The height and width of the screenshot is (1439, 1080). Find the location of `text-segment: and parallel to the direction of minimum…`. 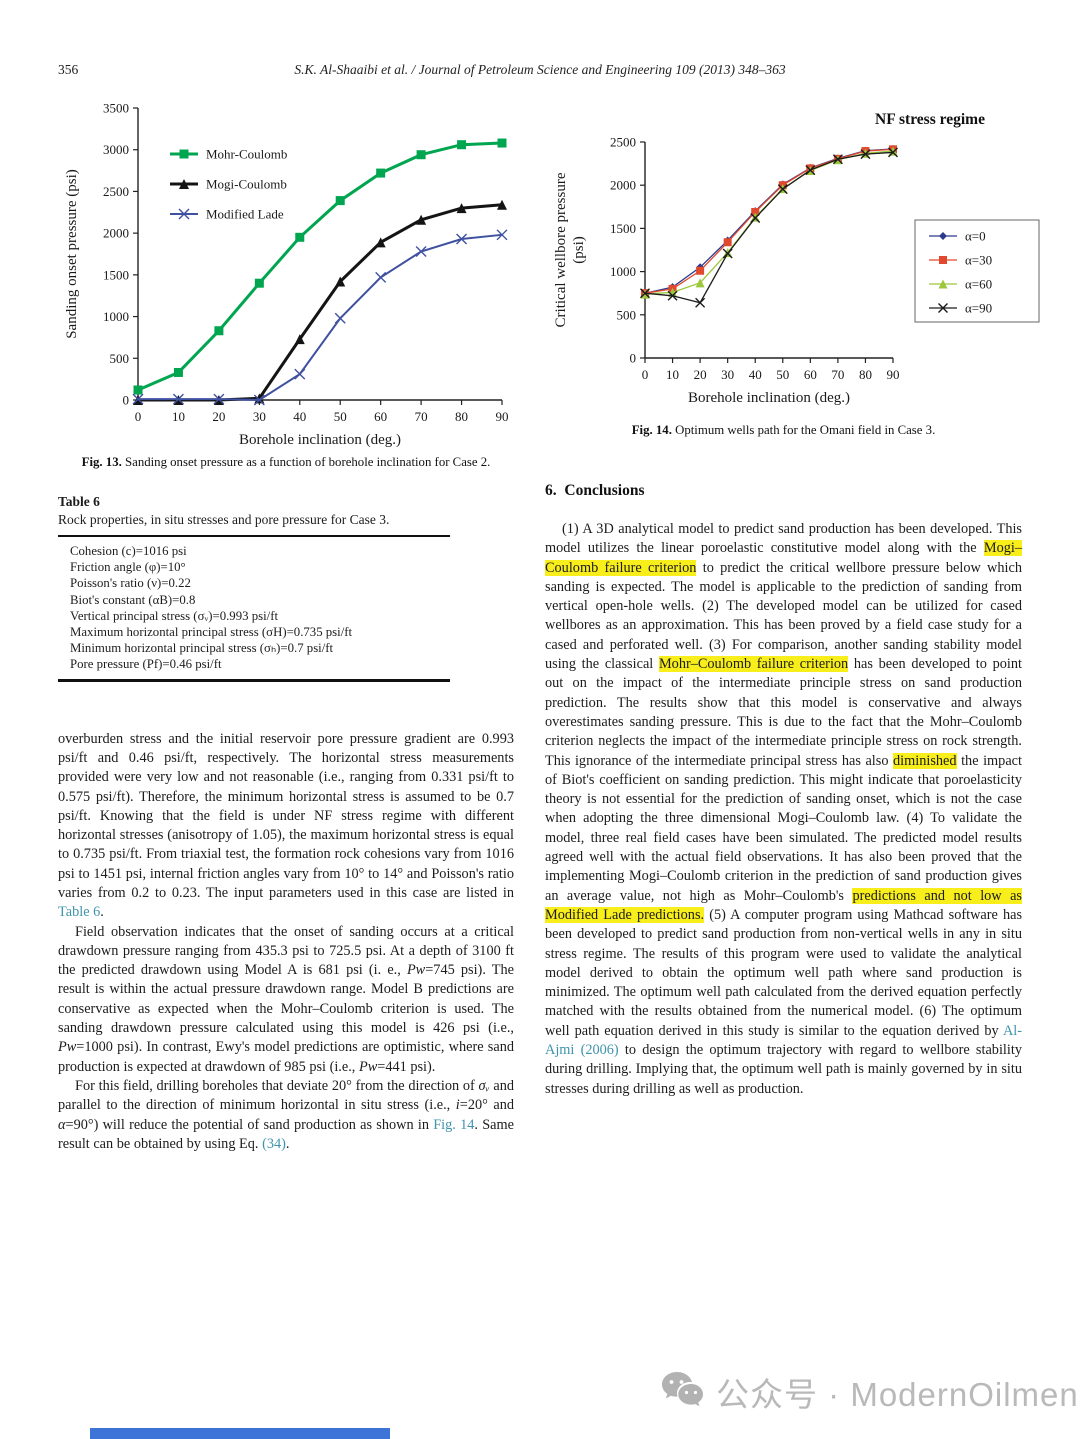

text-segment: and parallel to the direction of minimum… is located at coordinates (286, 1095).